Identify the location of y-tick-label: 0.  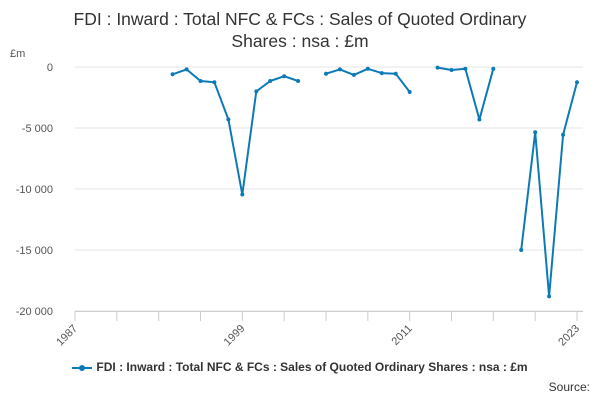
(50, 68).